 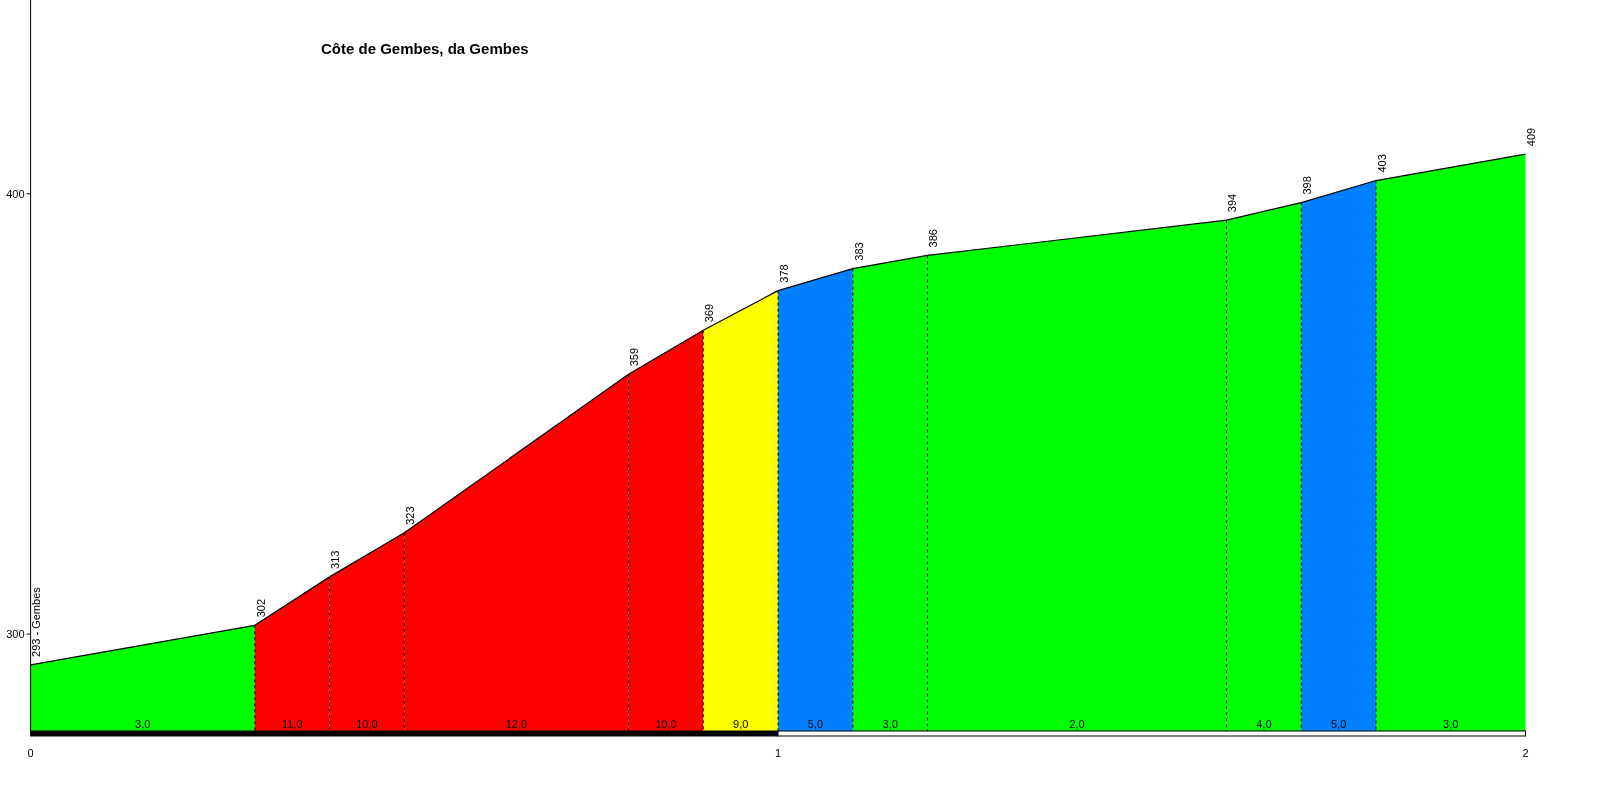 What do you see at coordinates (516, 724) in the screenshot?
I see `annotation: 12,0` at bounding box center [516, 724].